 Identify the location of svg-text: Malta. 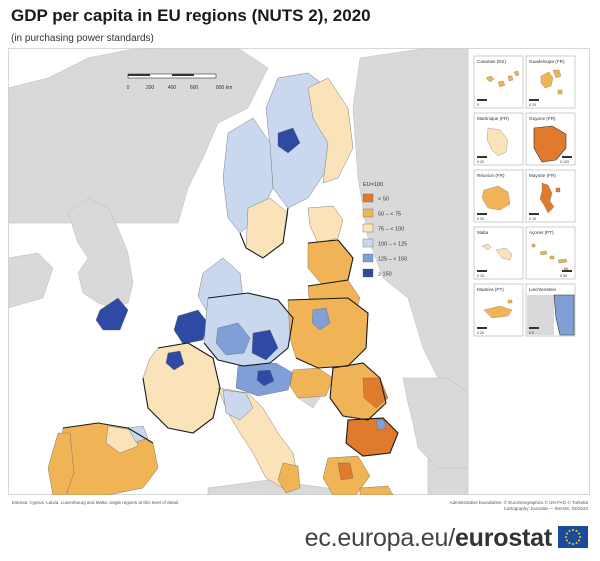
(483, 232).